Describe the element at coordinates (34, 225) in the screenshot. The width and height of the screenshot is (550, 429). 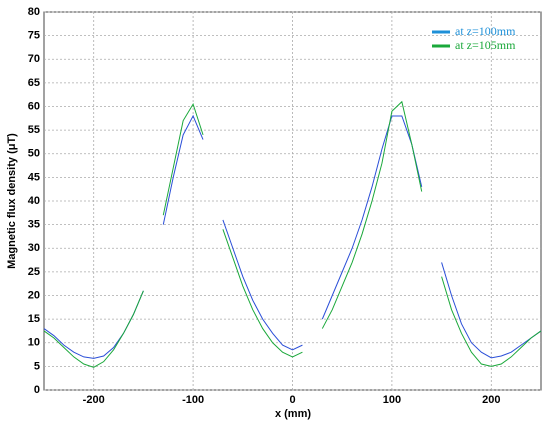
I see `y-tick-label: 35` at that location.